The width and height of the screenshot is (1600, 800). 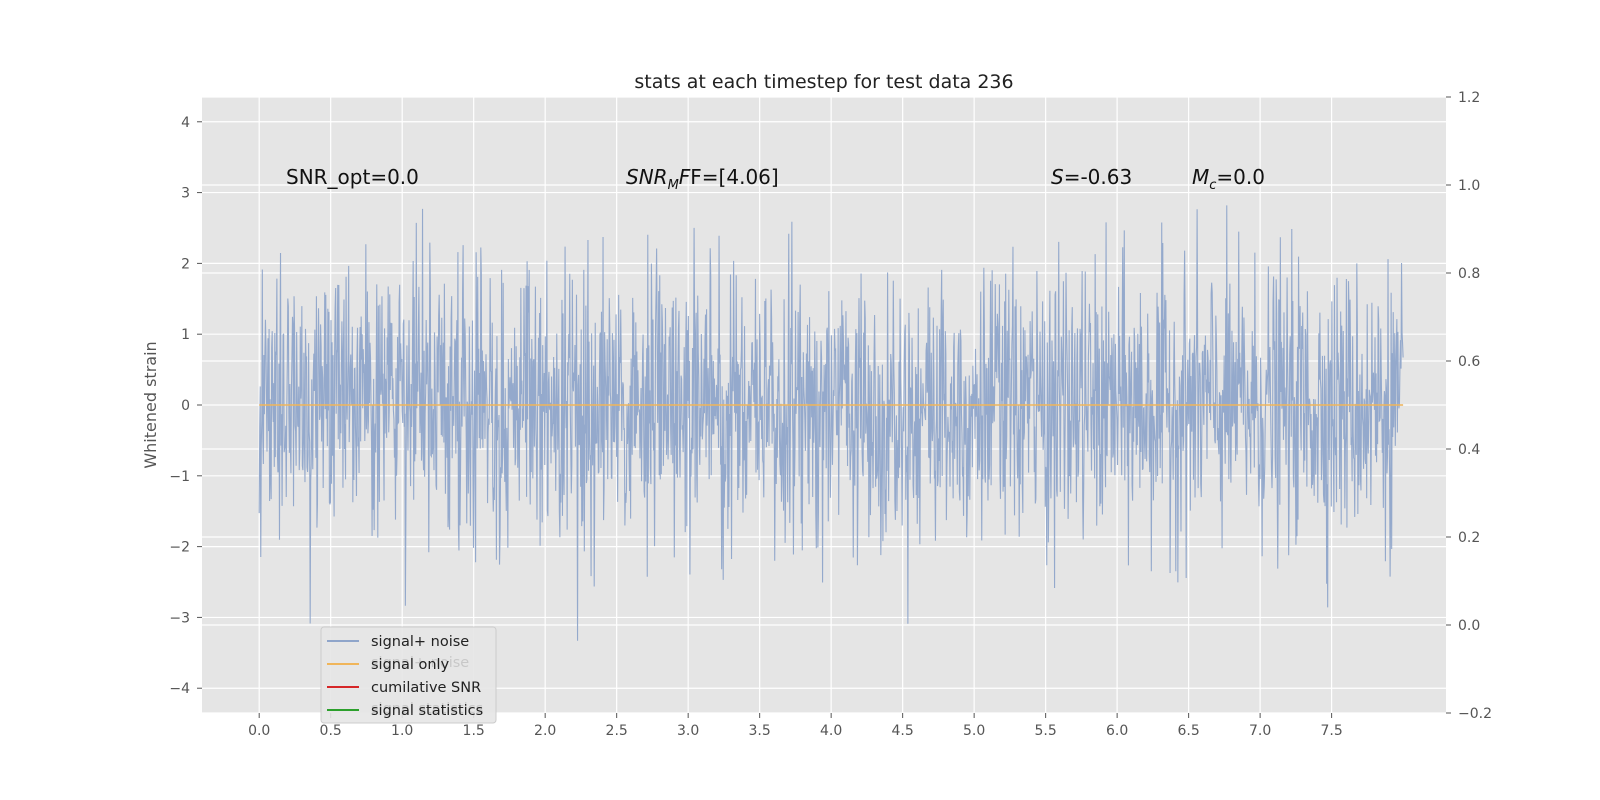 I want to click on y-tick-label: −4, so click(x=179, y=689).